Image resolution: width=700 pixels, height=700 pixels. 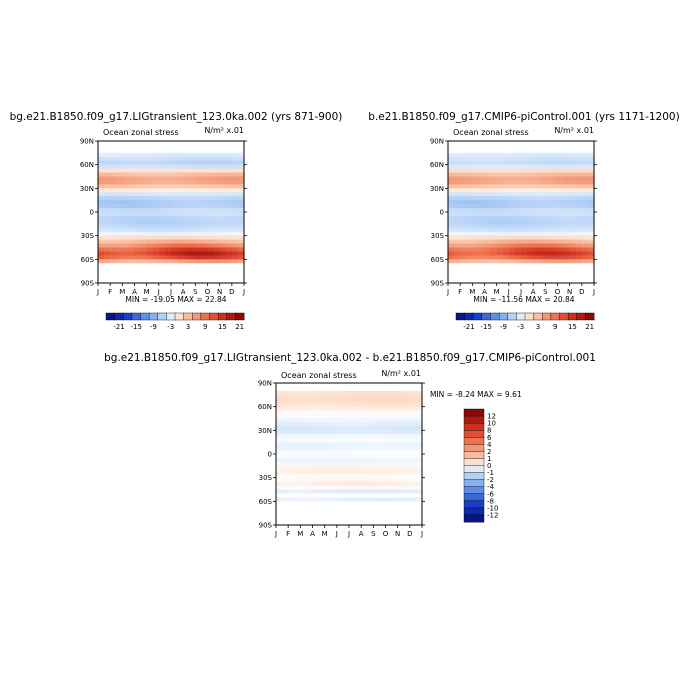 What do you see at coordinates (489, 438) in the screenshot?
I see `colorbar-label: 6` at bounding box center [489, 438].